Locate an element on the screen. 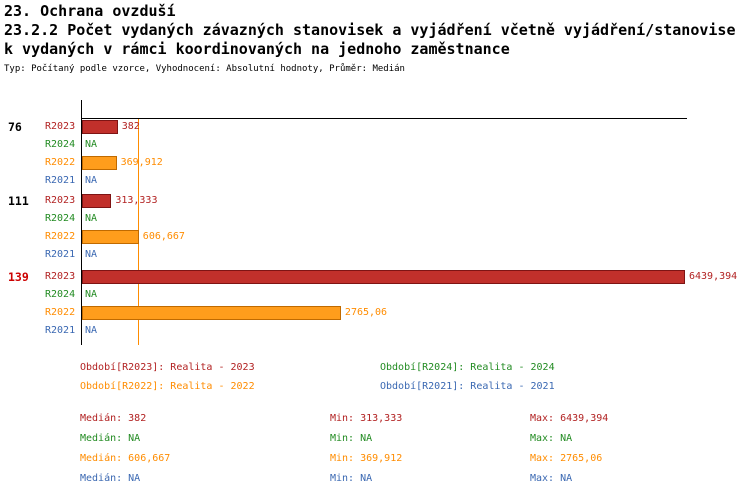 The image size is (750, 498). bar-value-label: 382 is located at coordinates (130, 126).